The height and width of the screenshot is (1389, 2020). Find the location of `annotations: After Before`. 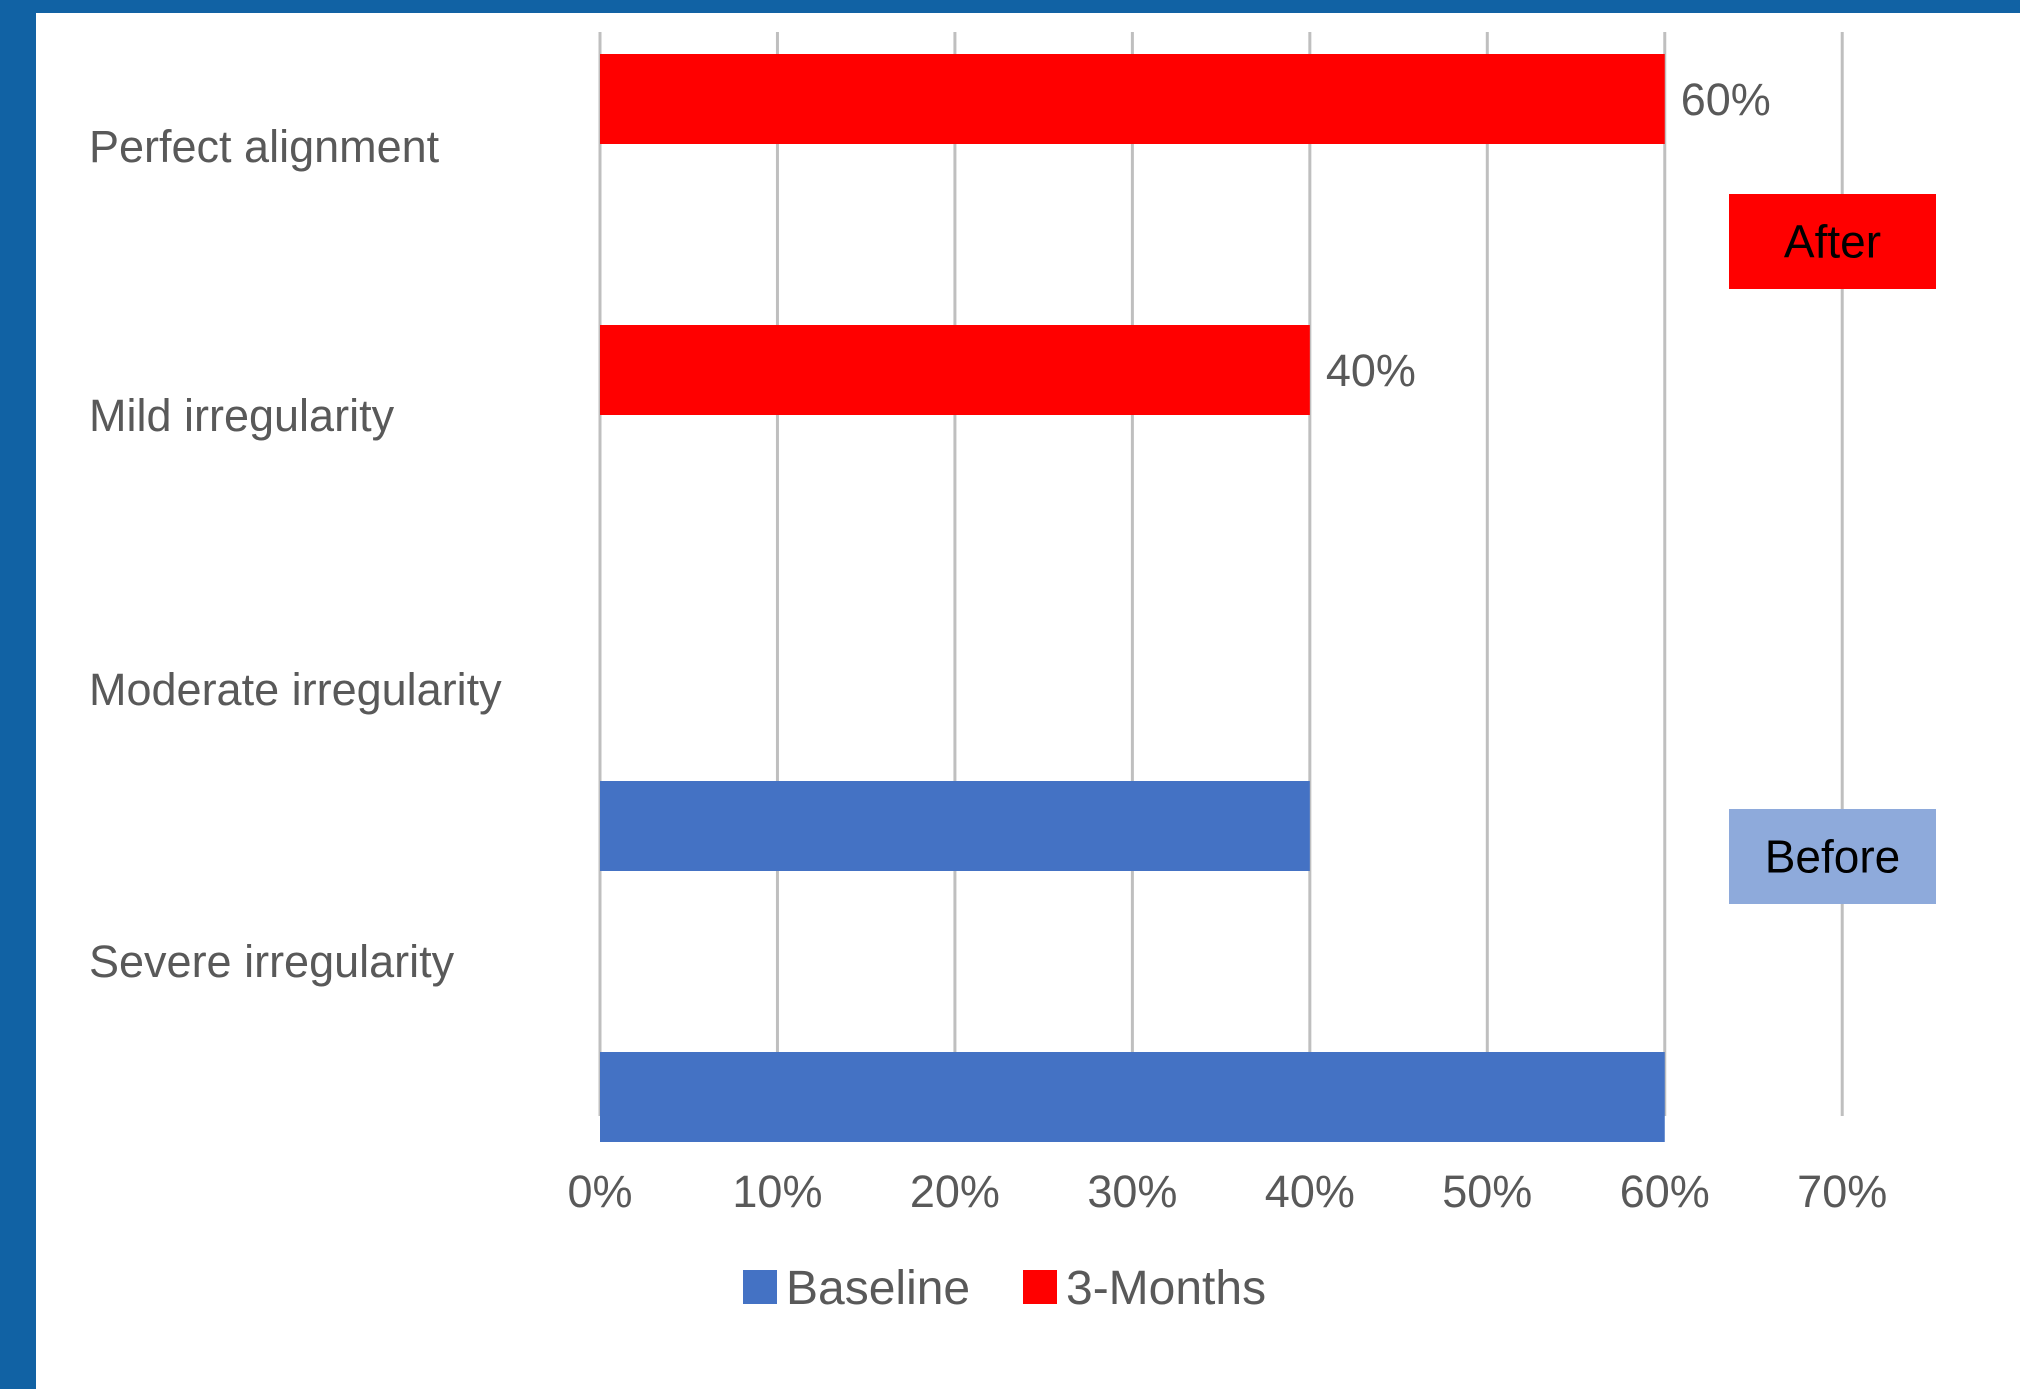

annotations: After Before is located at coordinates (1832, 549).